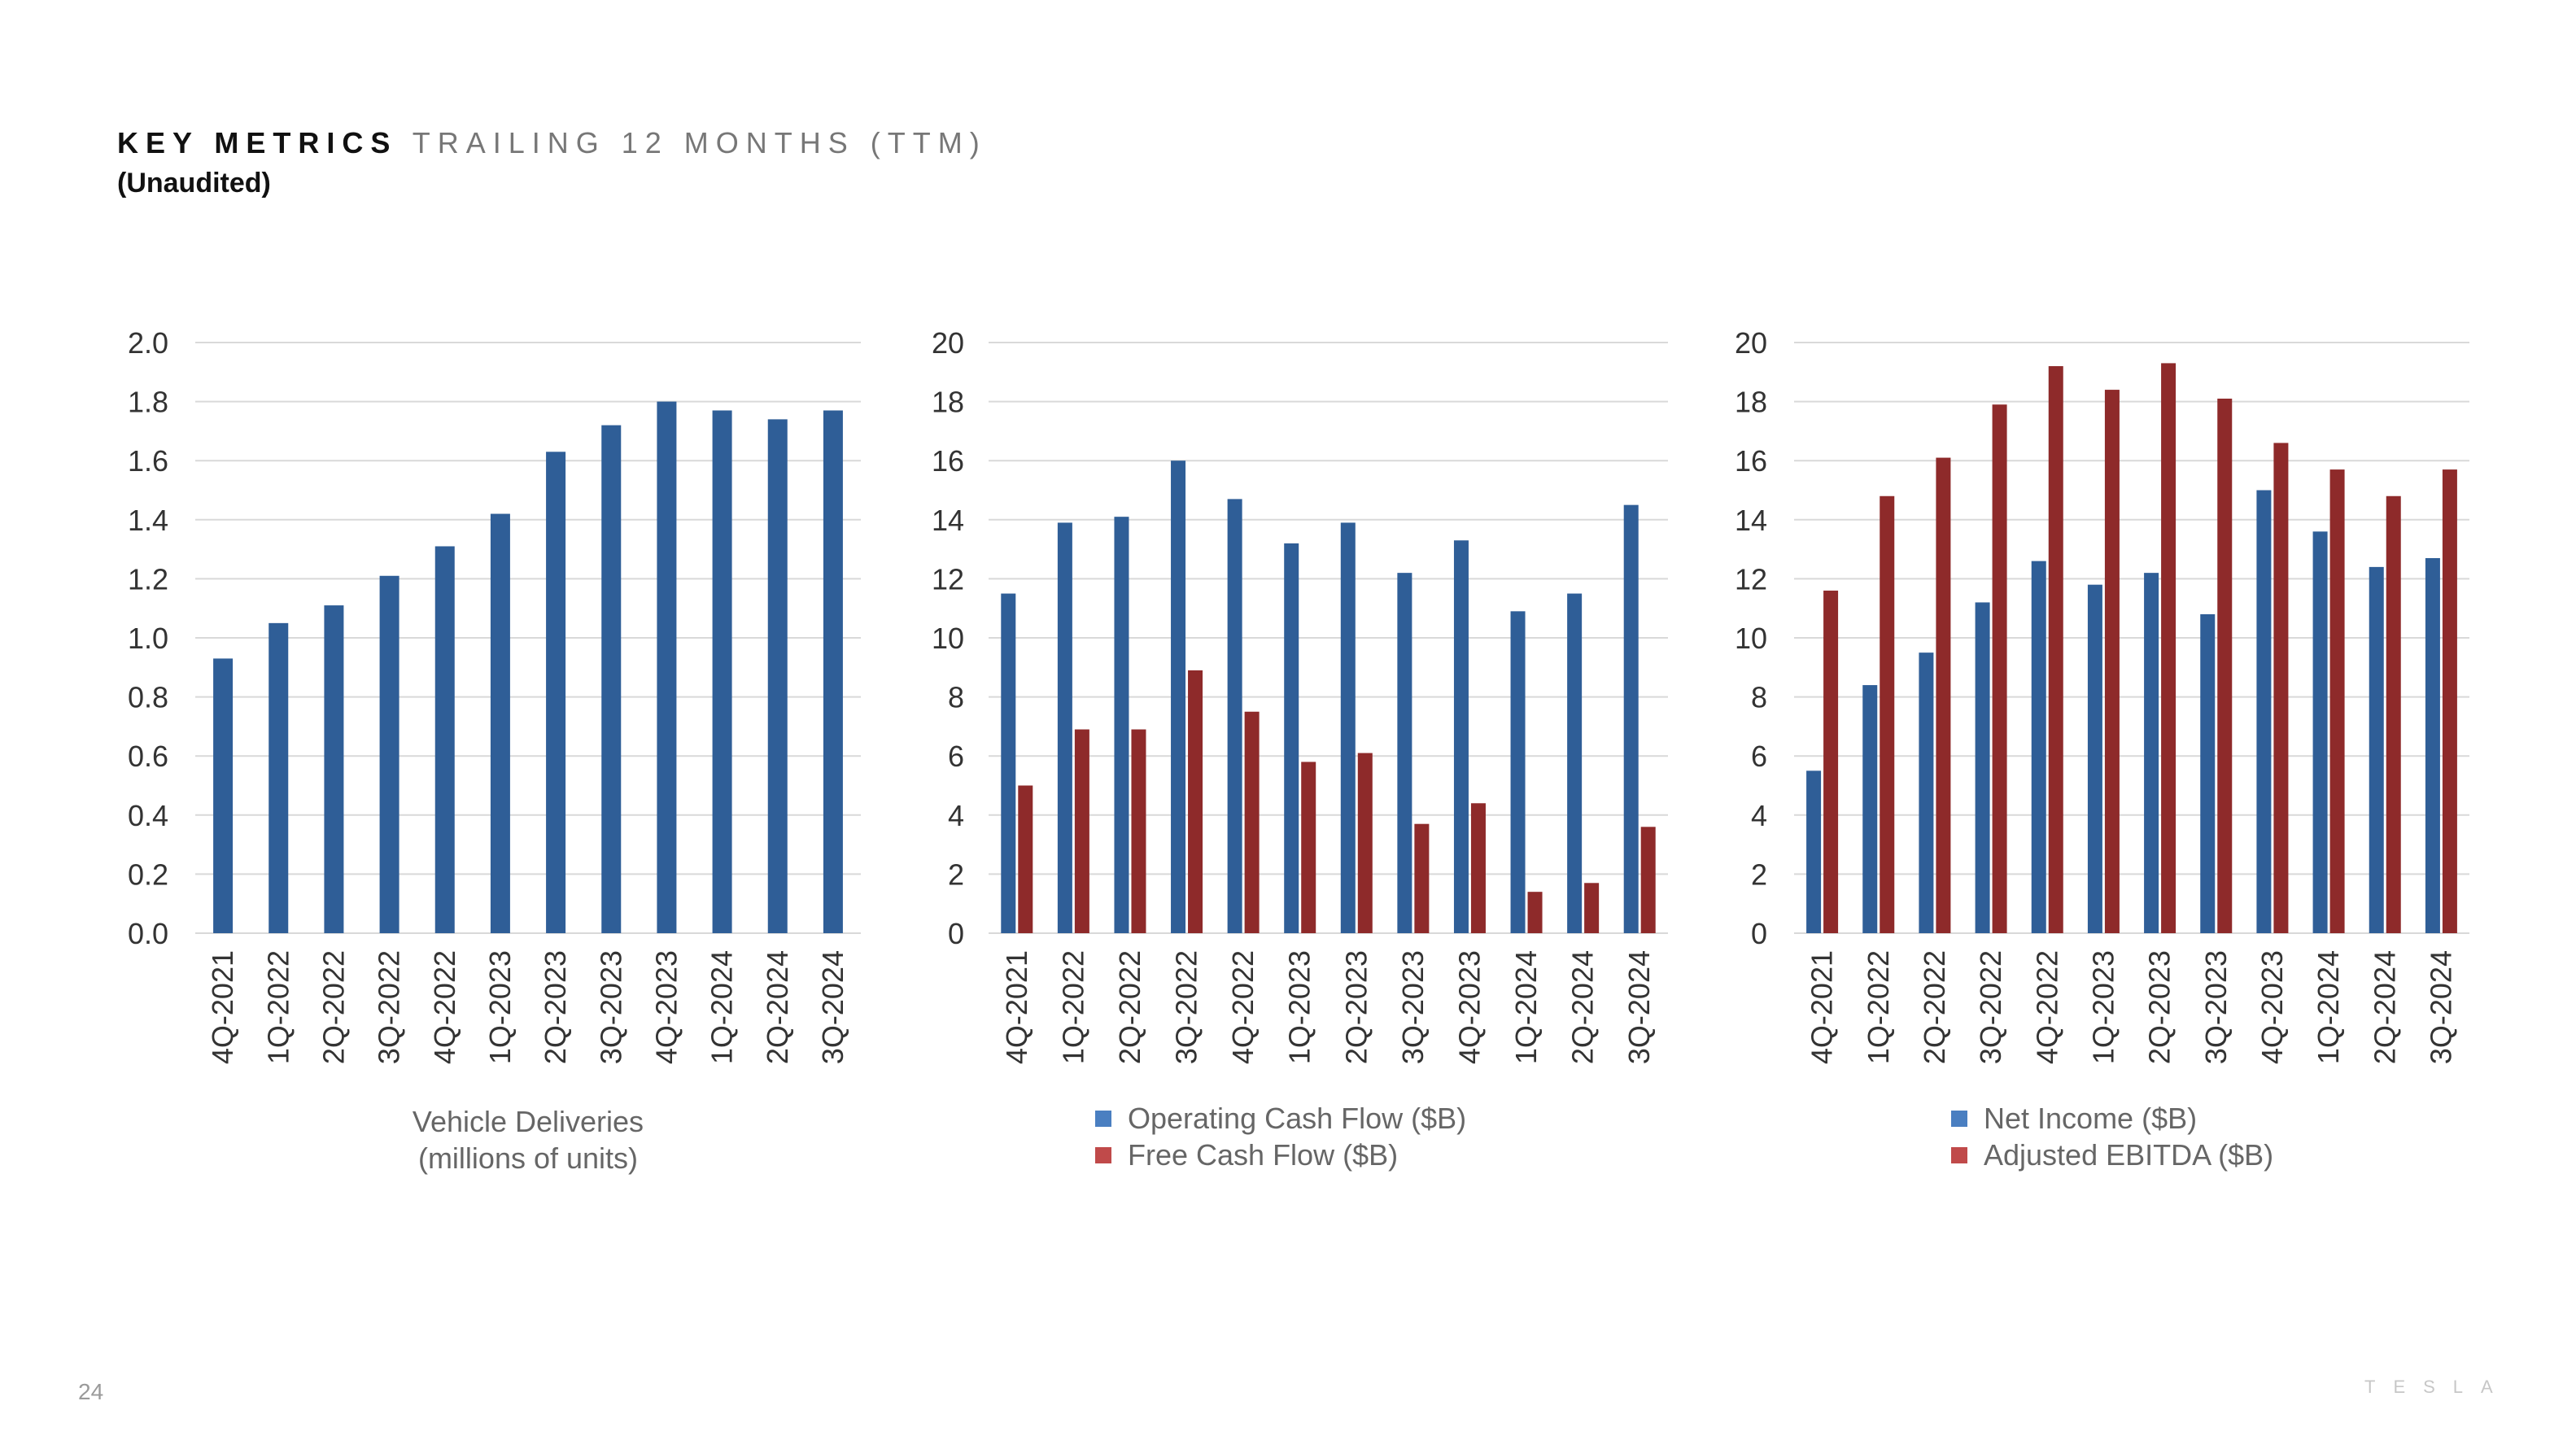 This screenshot has height=1449, width=2576. I want to click on brand-logo: TESLA, so click(2437, 1387).